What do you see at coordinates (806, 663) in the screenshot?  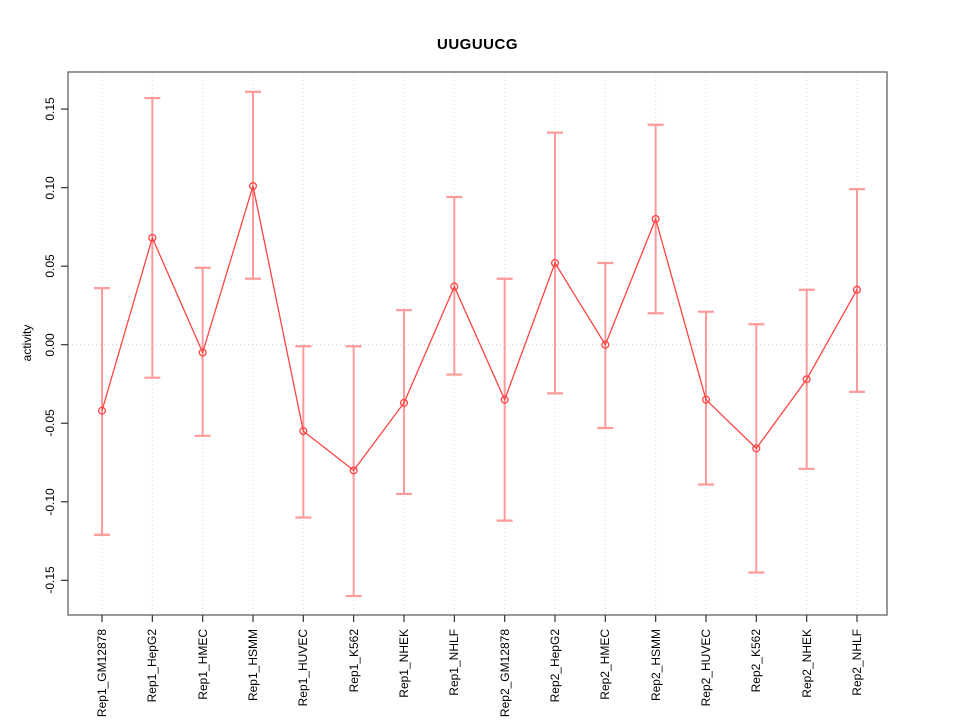 I see `x-category-label: Rep2_NHEK` at bounding box center [806, 663].